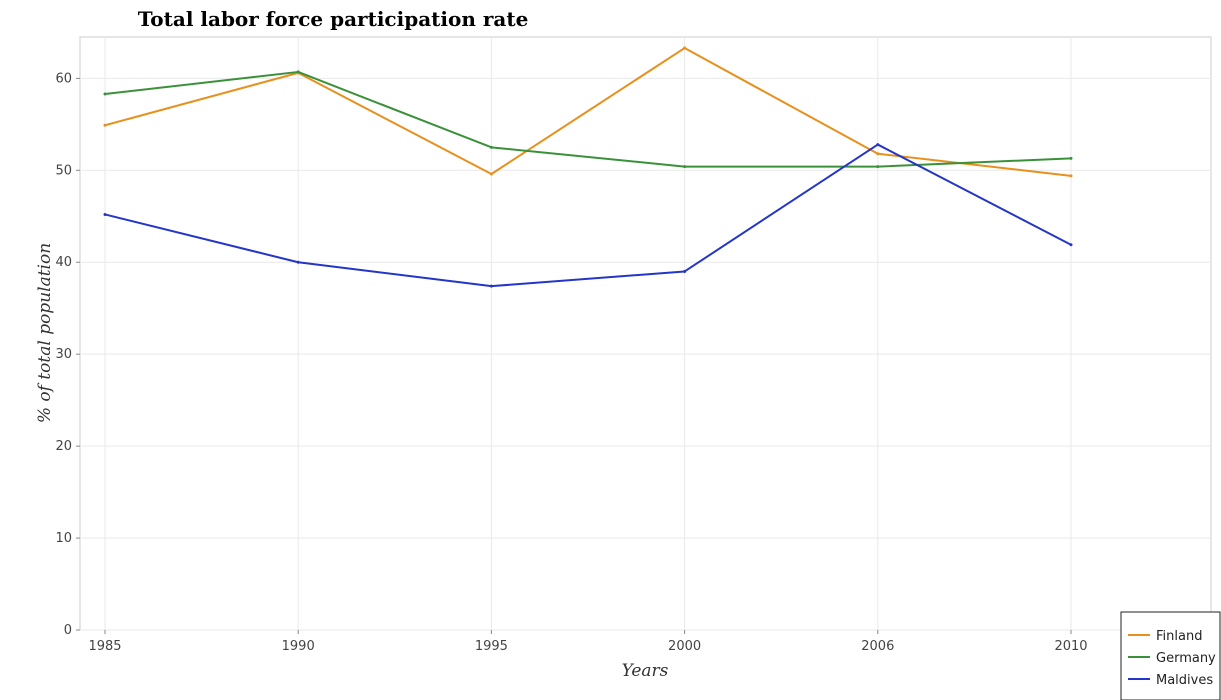  I want to click on y-tick-label: 40, so click(63, 262).